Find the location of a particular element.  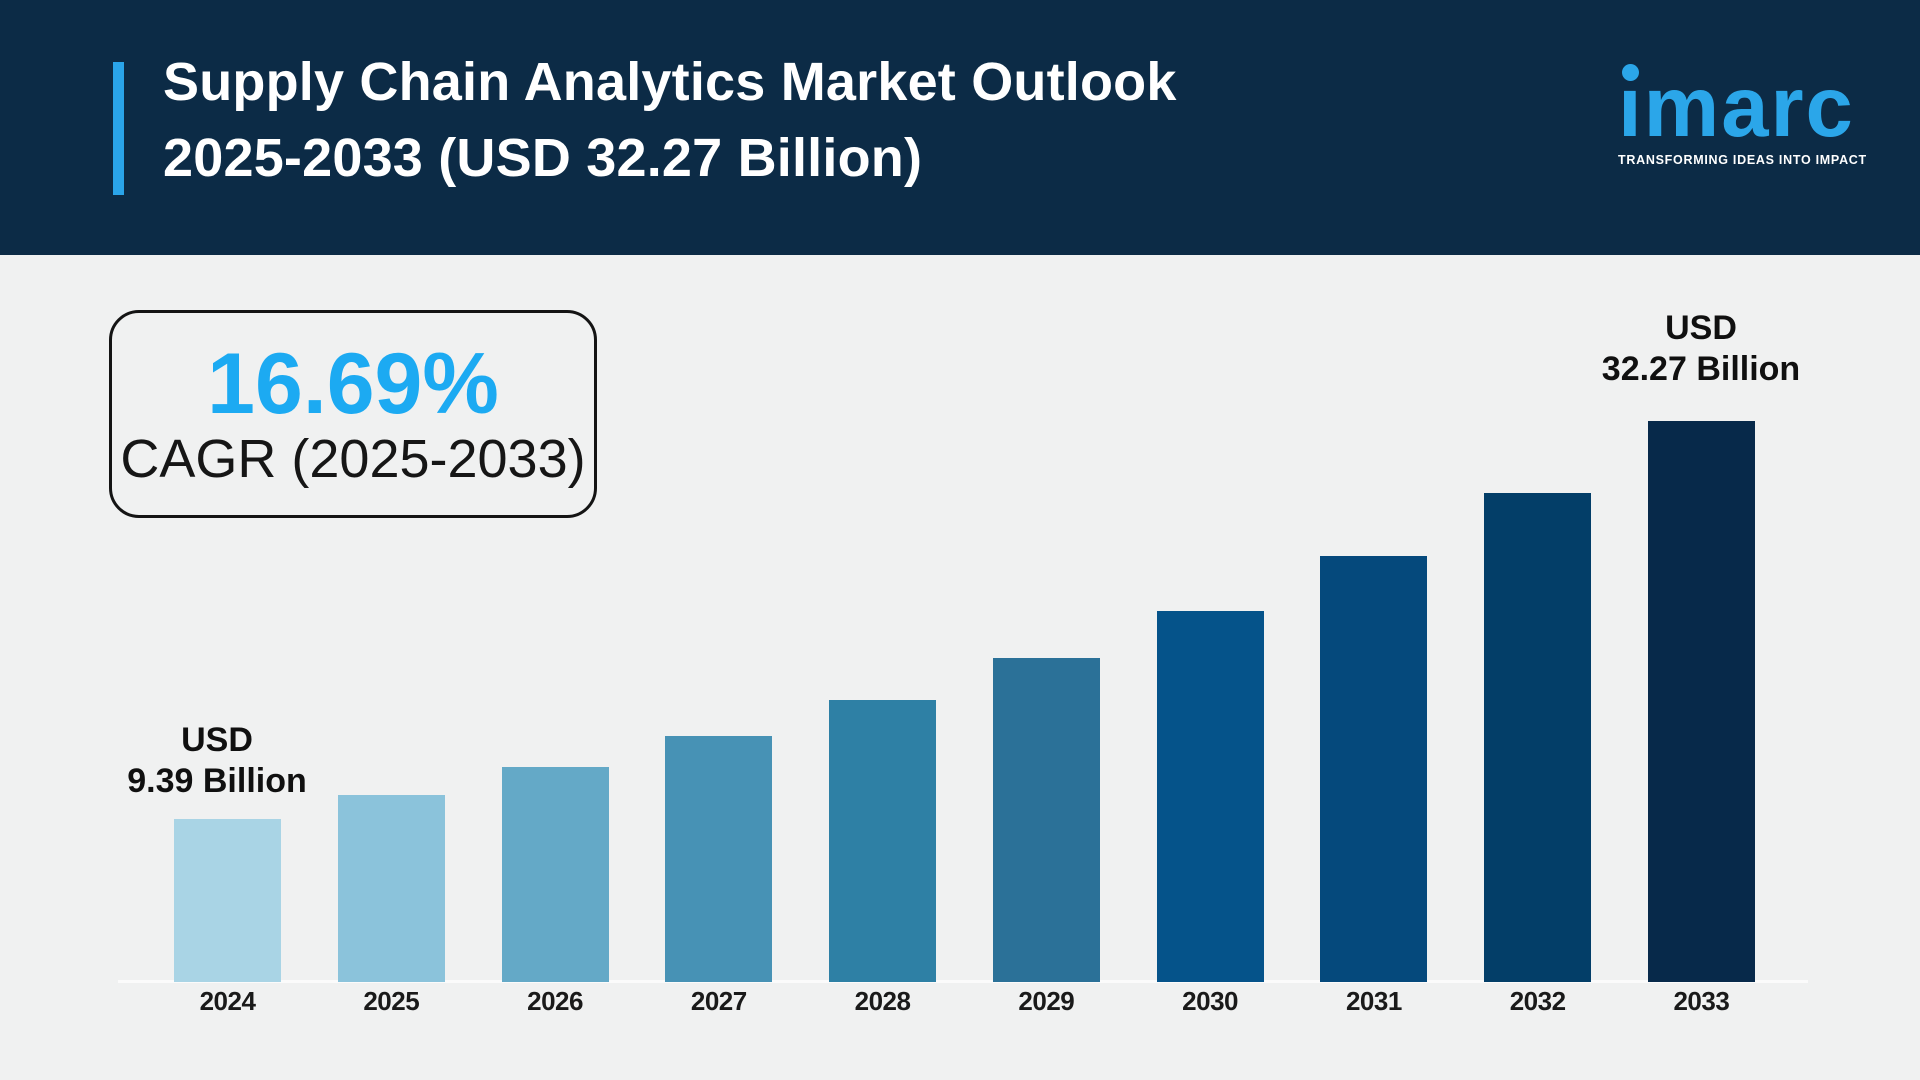

year-label-2030: 2030 is located at coordinates (1210, 1001).